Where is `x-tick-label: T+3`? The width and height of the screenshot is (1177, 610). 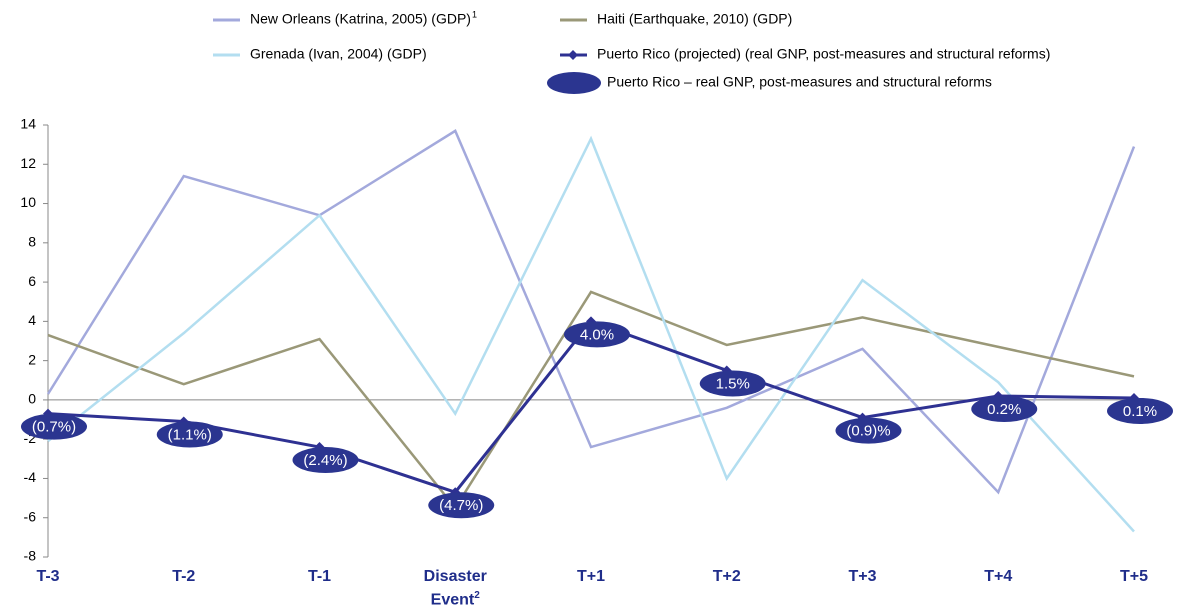
x-tick-label: T+3 is located at coordinates (862, 576).